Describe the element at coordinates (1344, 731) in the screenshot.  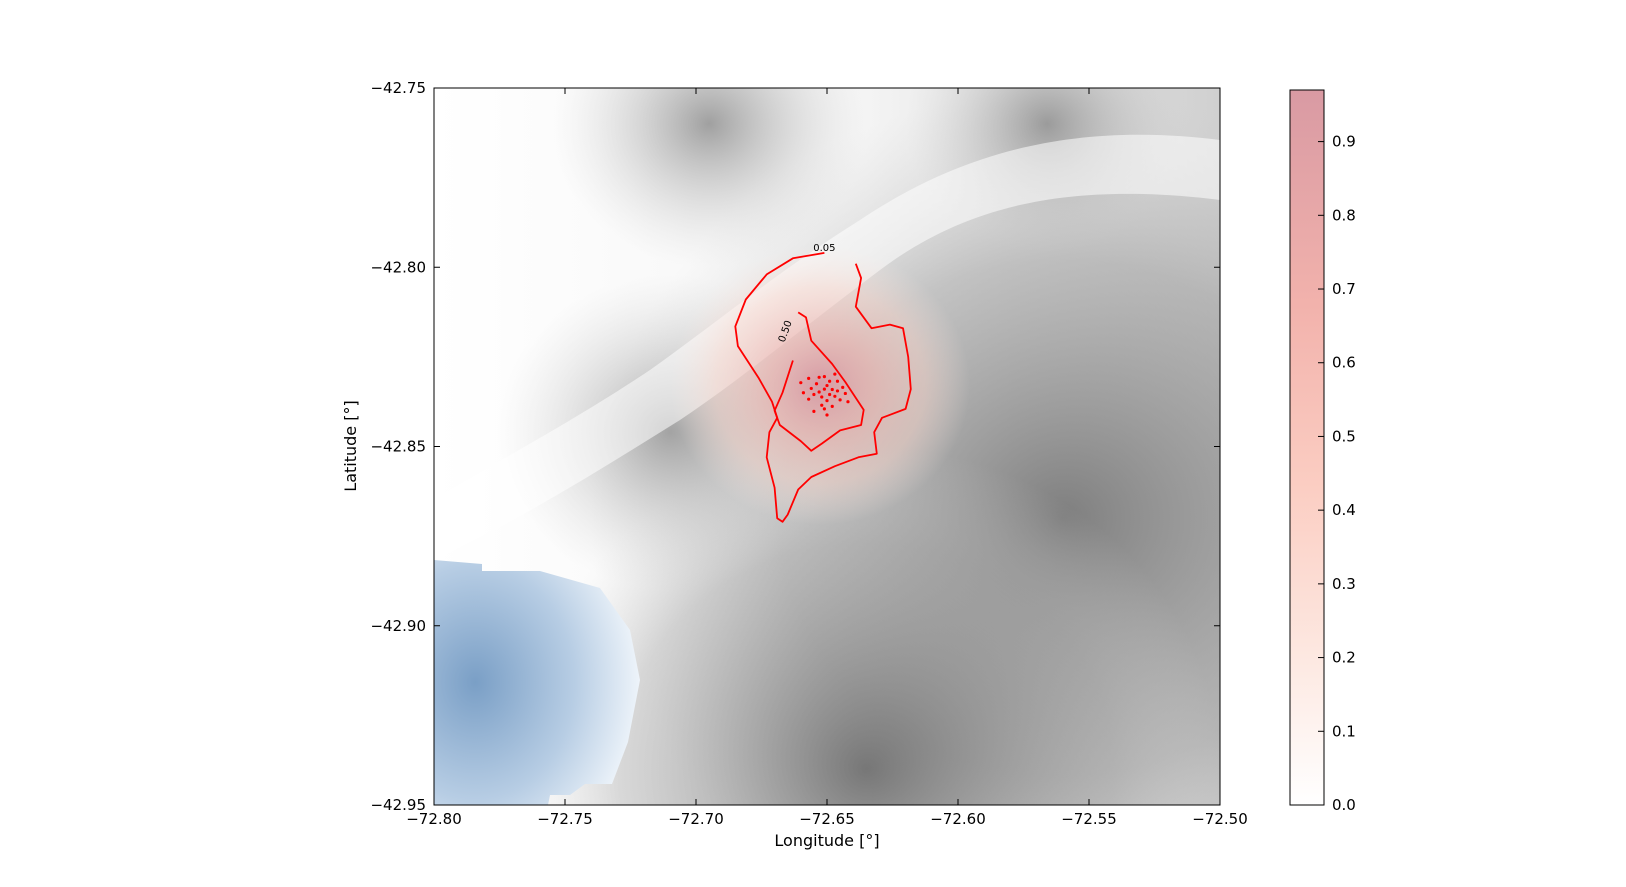
I see `colorbar-tick-label: 0.1` at that location.